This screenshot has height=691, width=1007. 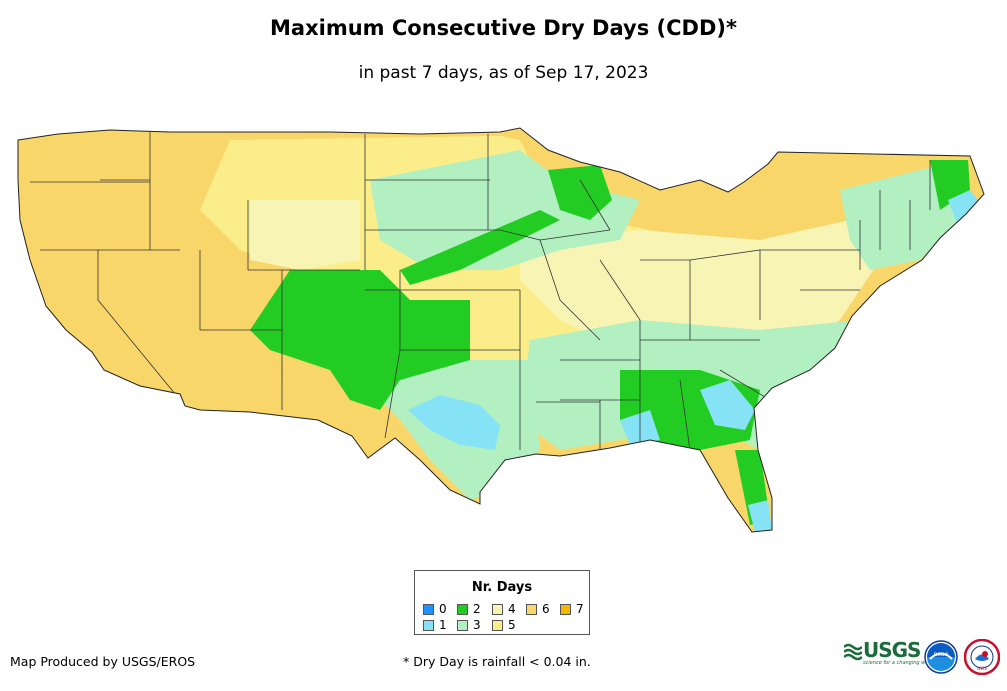 I want to click on dry-1-texas, so click(x=454, y=422).